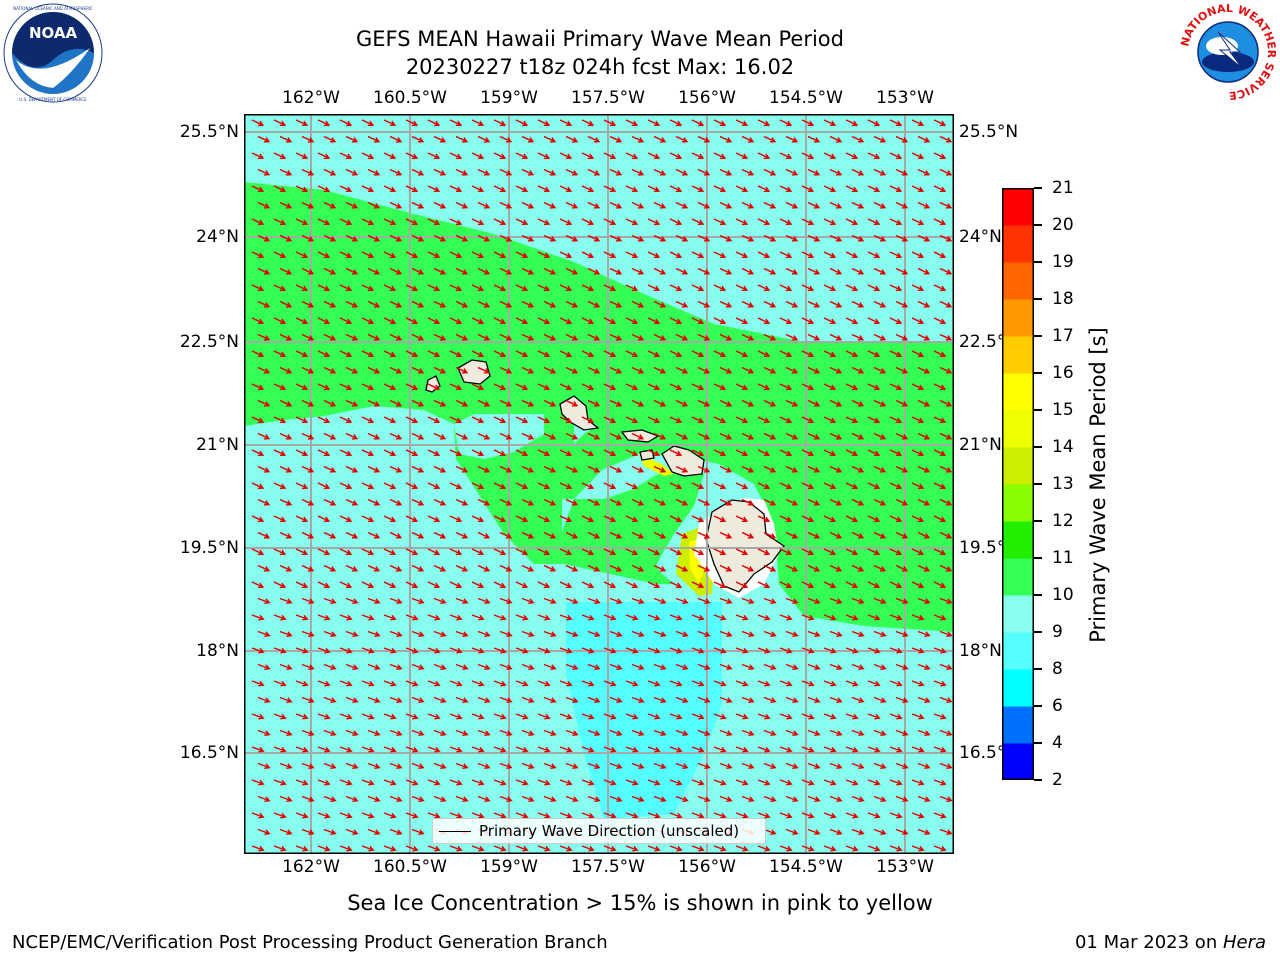 The image size is (1280, 960). Describe the element at coordinates (53, 99) in the screenshot. I see `svg-text: U.S. DEPARTMENT OF COMMERCE` at that location.